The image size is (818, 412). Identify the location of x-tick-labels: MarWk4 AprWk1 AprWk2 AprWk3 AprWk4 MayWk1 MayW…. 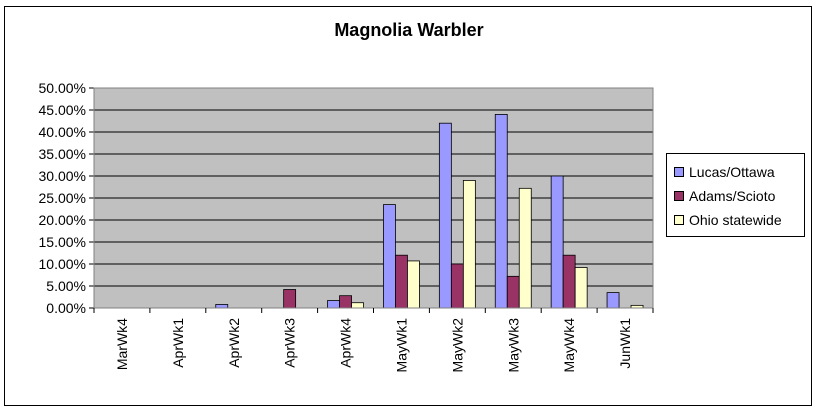
(373, 345).